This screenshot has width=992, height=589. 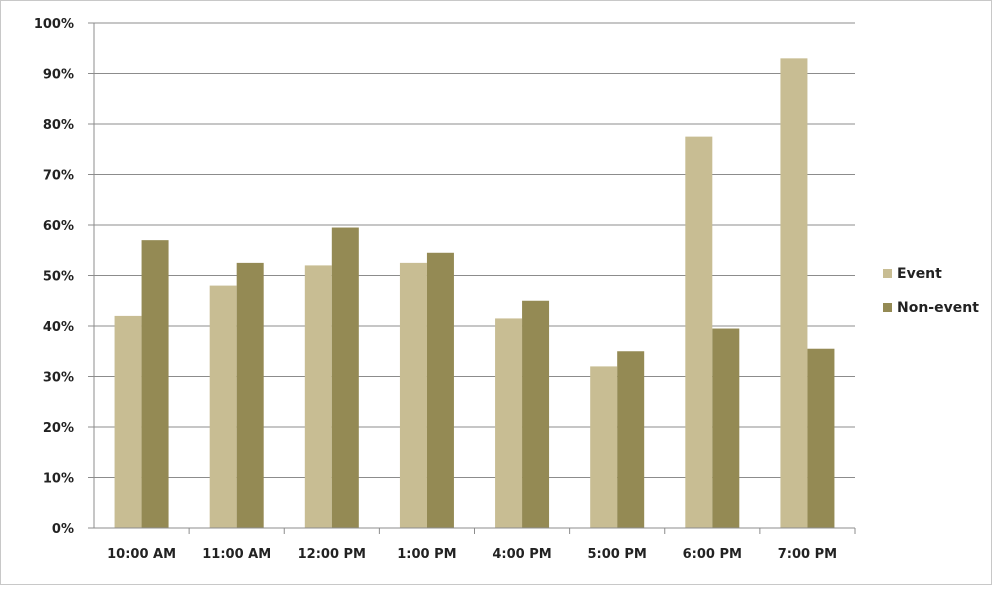 I want to click on x-tick-label: 7:00 PM, so click(x=807, y=554).